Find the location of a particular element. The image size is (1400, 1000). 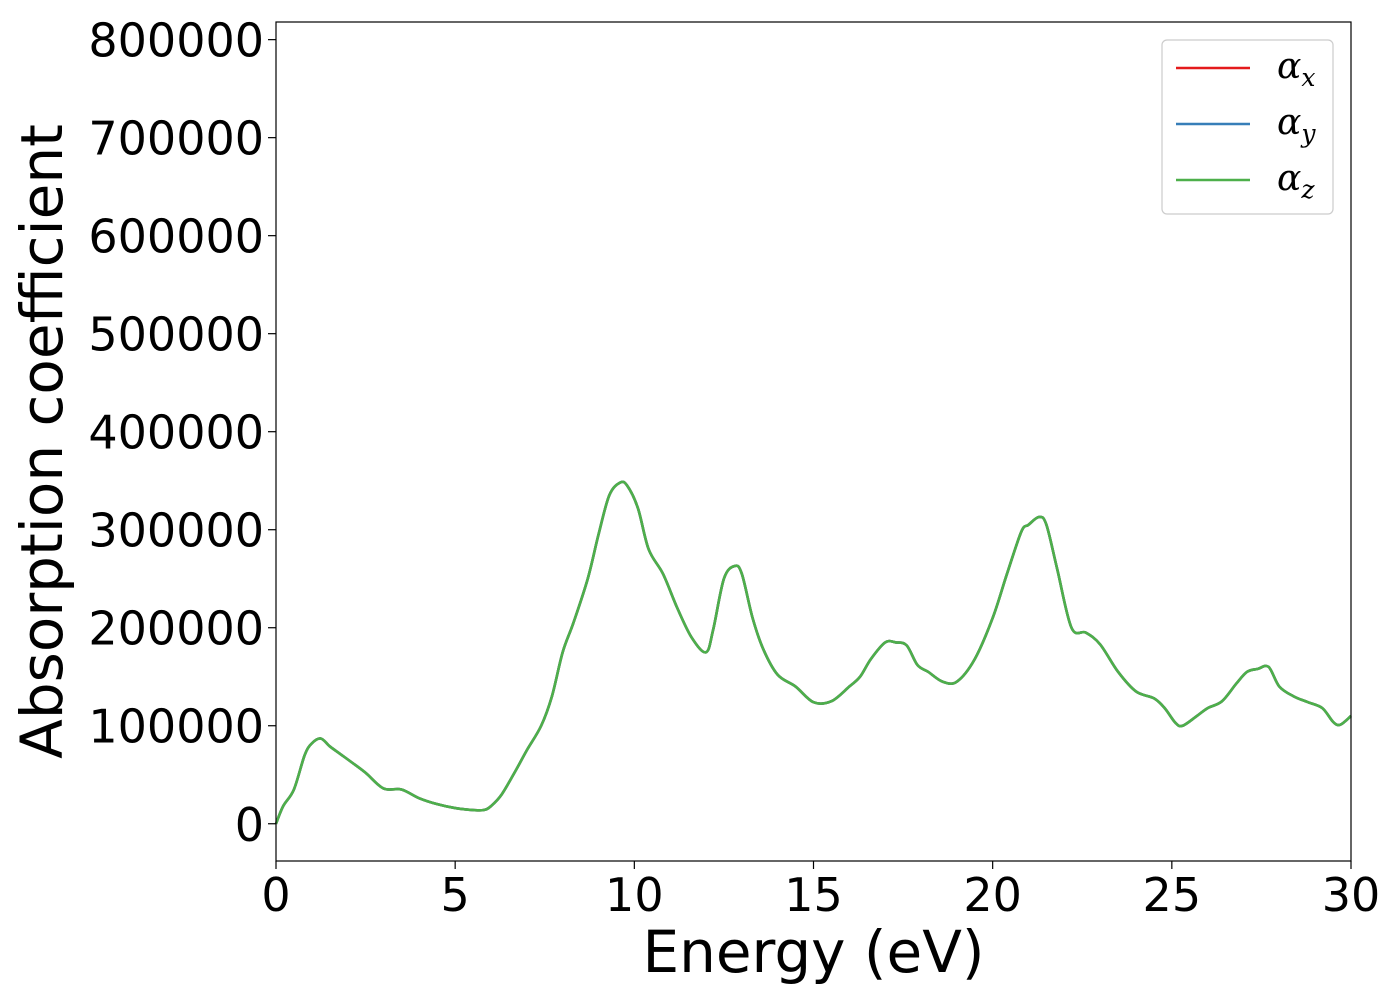

y-tick-label: 100000 is located at coordinates (176, 727).